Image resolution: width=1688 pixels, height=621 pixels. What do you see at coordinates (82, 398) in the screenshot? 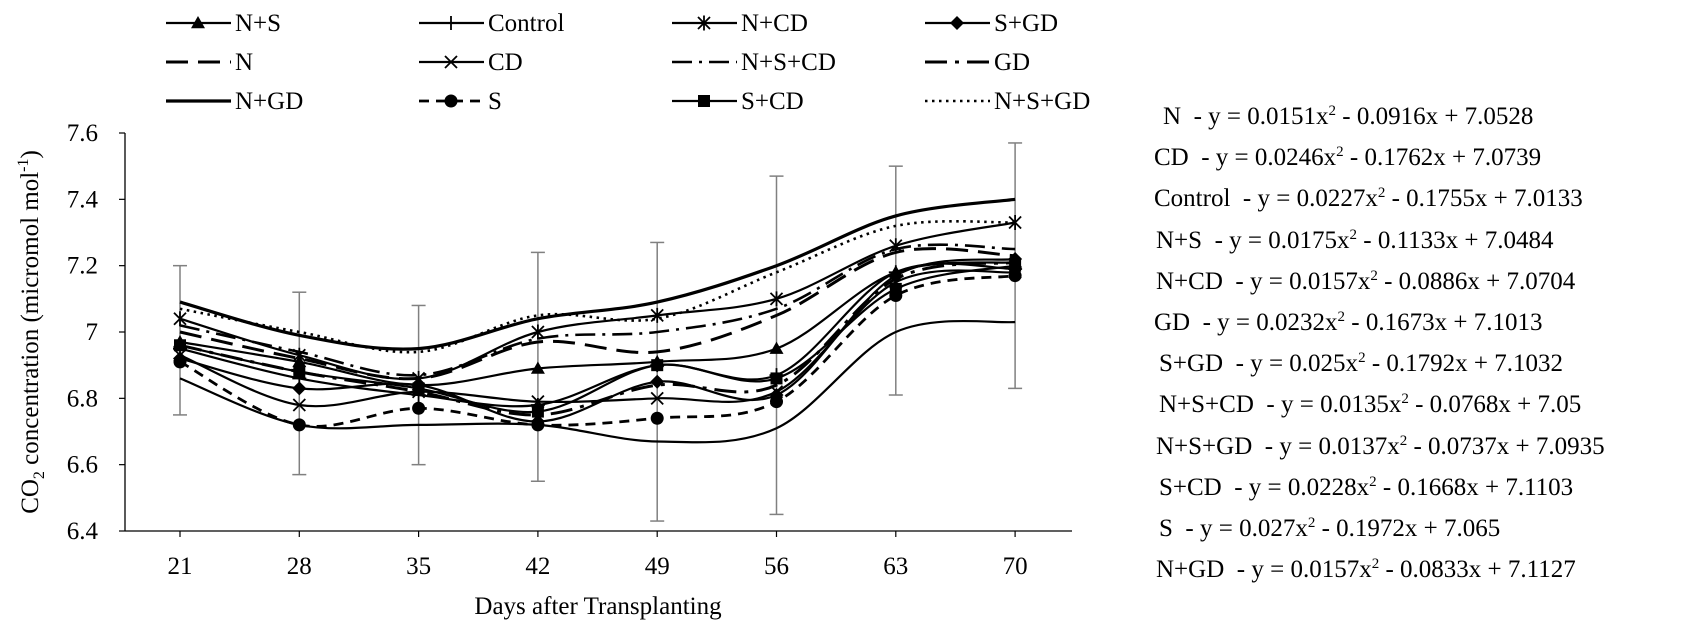
I see `y-tick-label: 6.8` at bounding box center [82, 398].